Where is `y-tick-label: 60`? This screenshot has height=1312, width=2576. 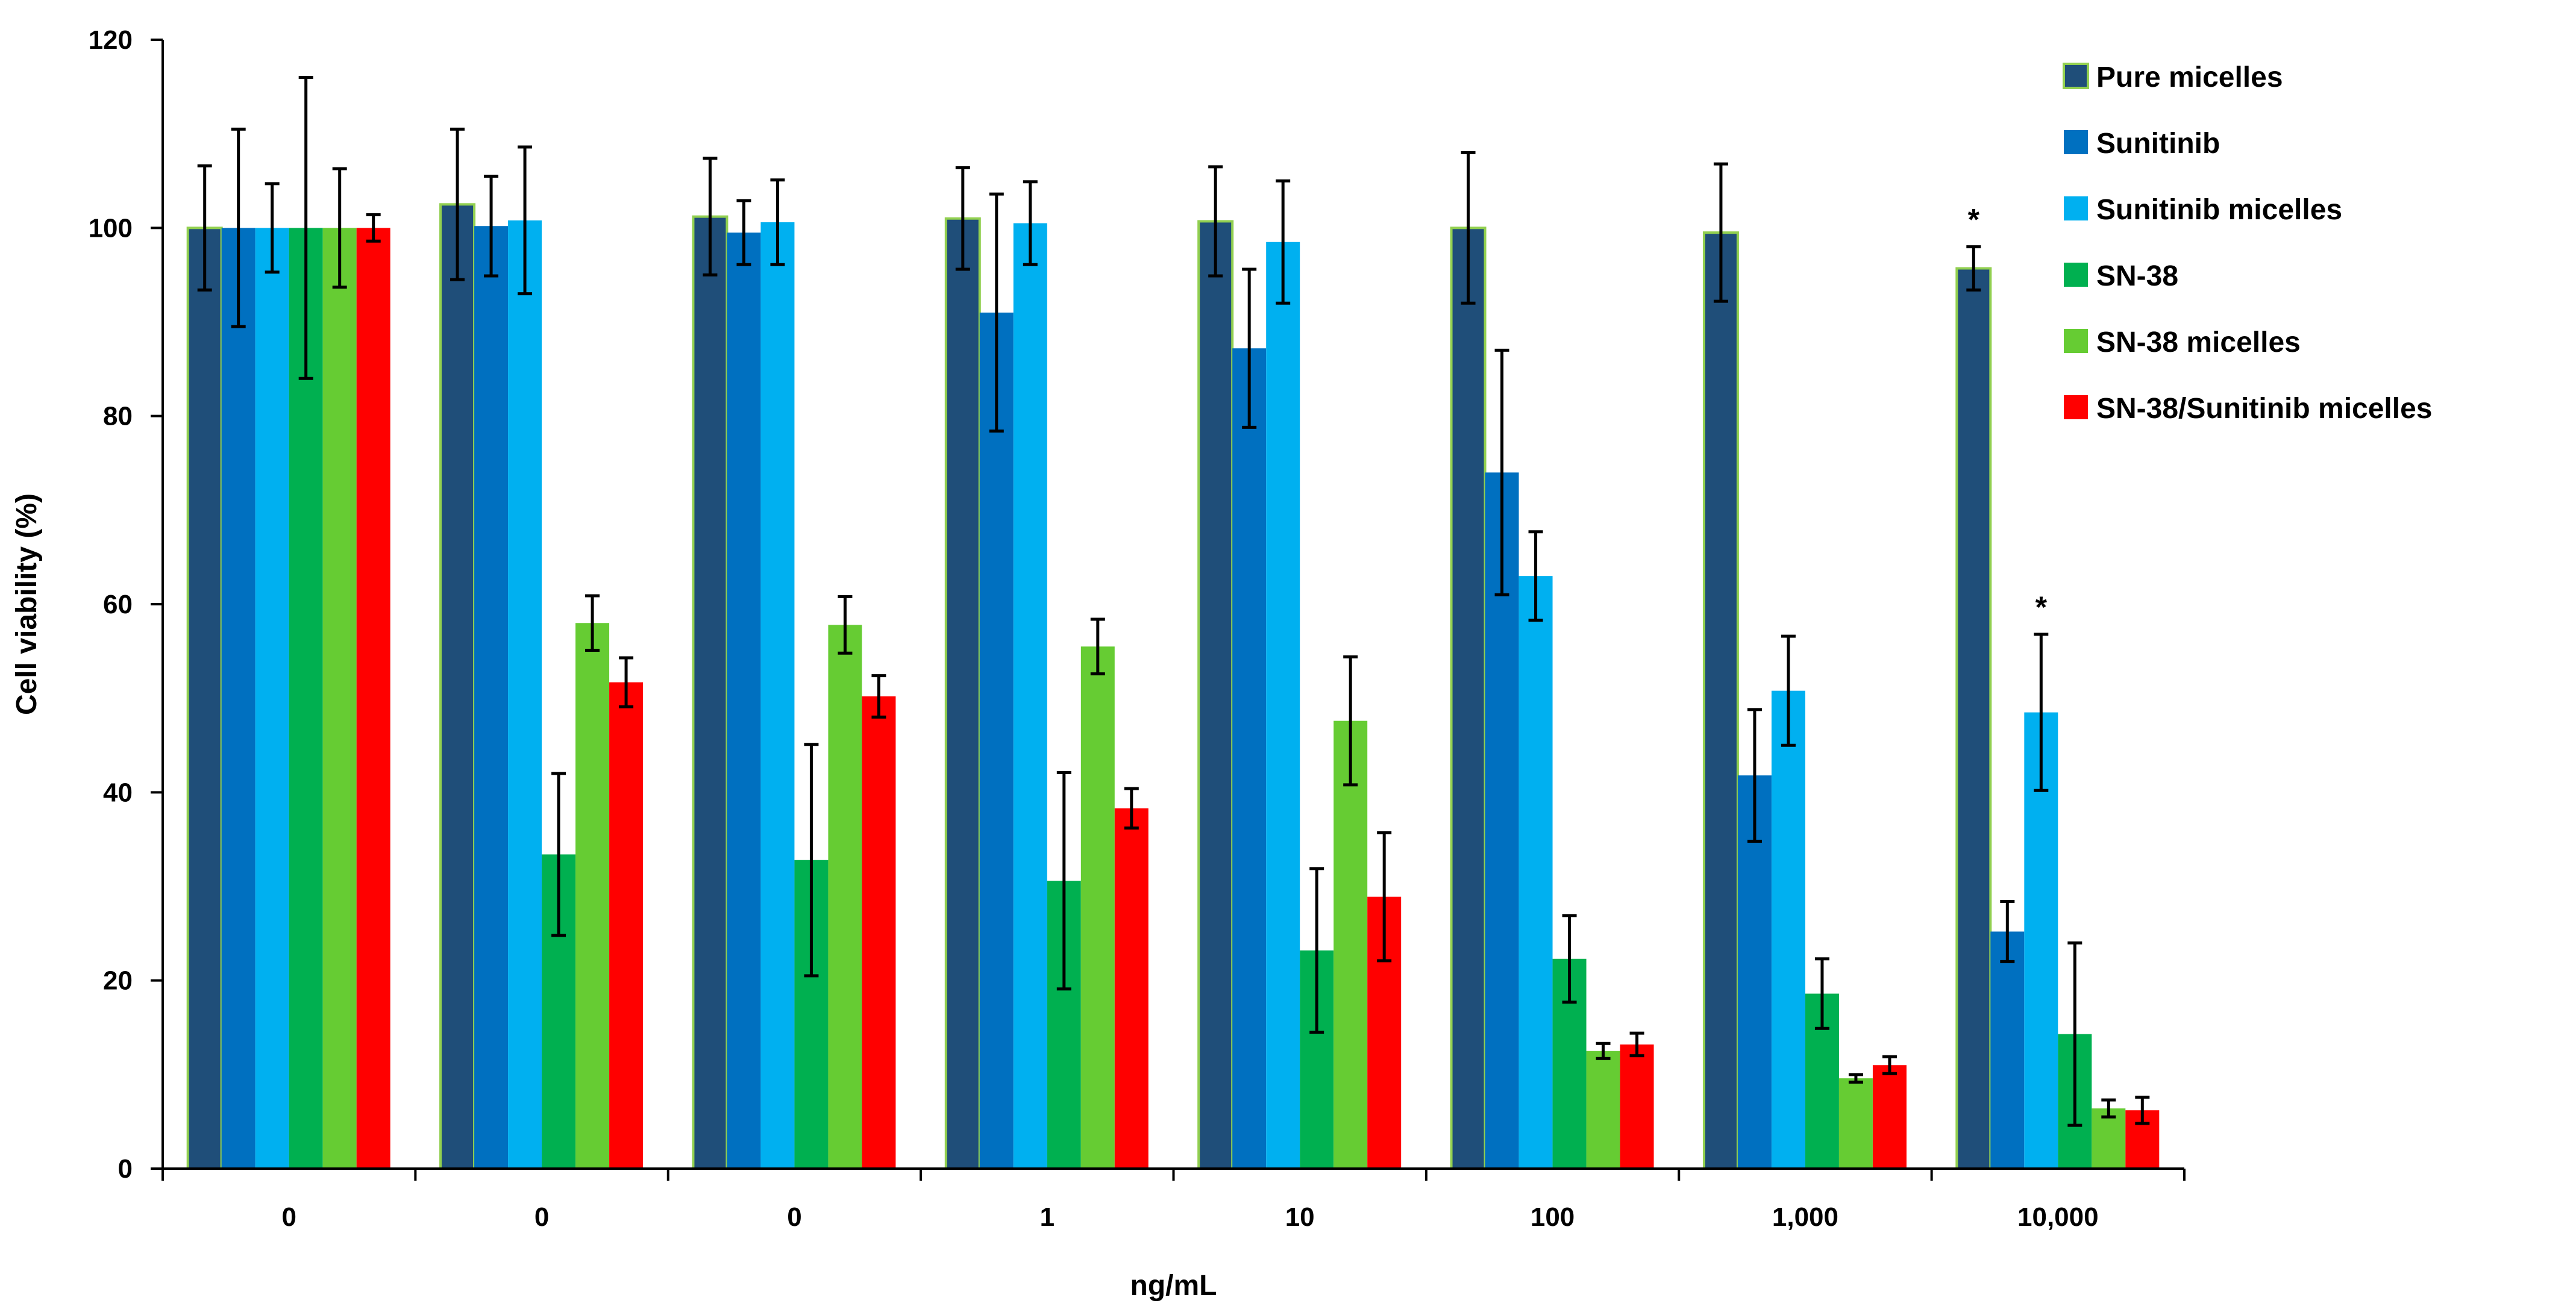 y-tick-label: 60 is located at coordinates (118, 605).